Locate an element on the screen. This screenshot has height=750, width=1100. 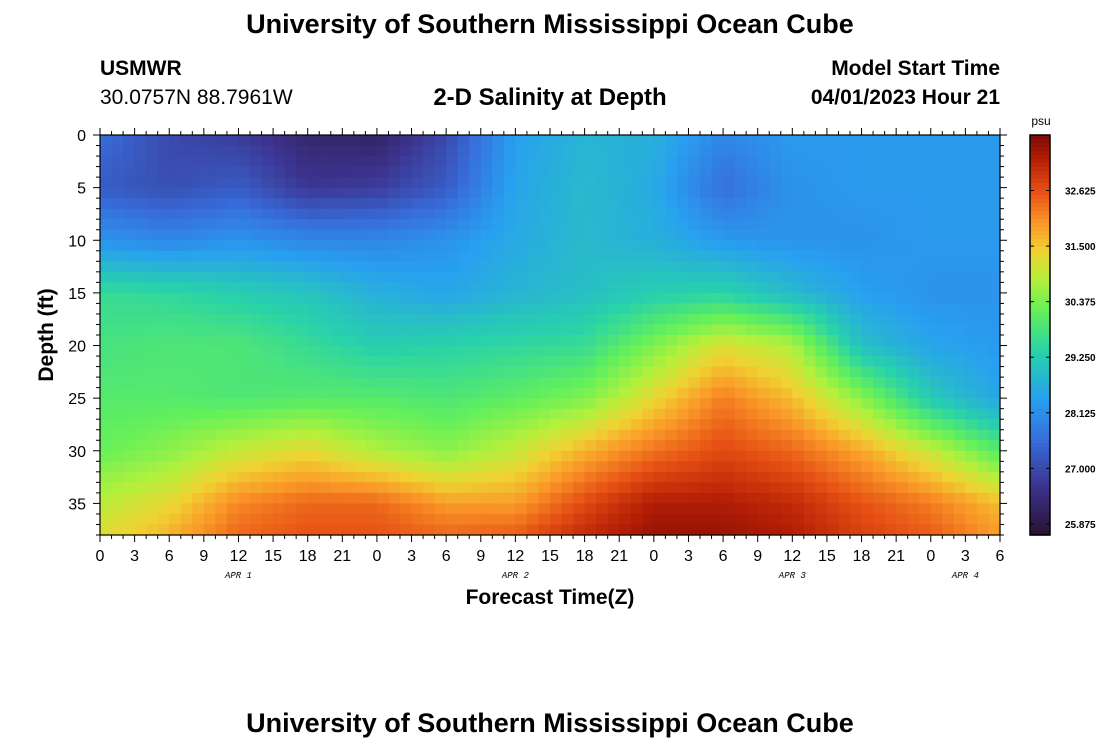
y-tick-label: 15 is located at coordinates (77, 294).